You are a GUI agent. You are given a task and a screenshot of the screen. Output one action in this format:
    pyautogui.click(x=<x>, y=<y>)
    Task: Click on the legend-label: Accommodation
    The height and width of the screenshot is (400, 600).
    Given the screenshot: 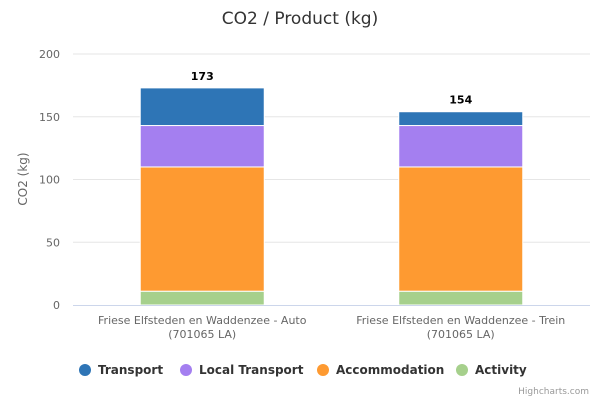 What is the action you would take?
    pyautogui.click(x=390, y=370)
    